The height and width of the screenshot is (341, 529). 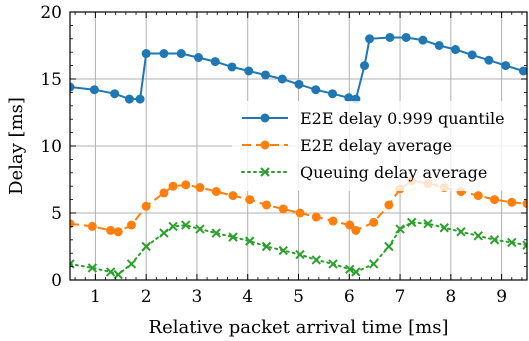 What do you see at coordinates (349, 297) in the screenshot?
I see `x-tick-label: 6` at bounding box center [349, 297].